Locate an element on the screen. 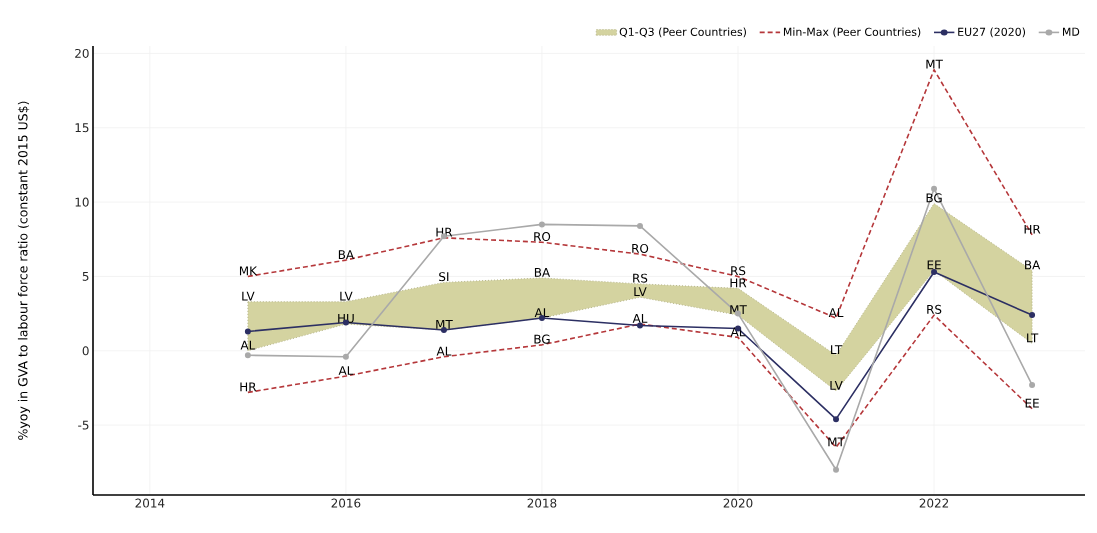 The width and height of the screenshot is (1097, 533). y-tick-label: 10 is located at coordinates (82, 202).